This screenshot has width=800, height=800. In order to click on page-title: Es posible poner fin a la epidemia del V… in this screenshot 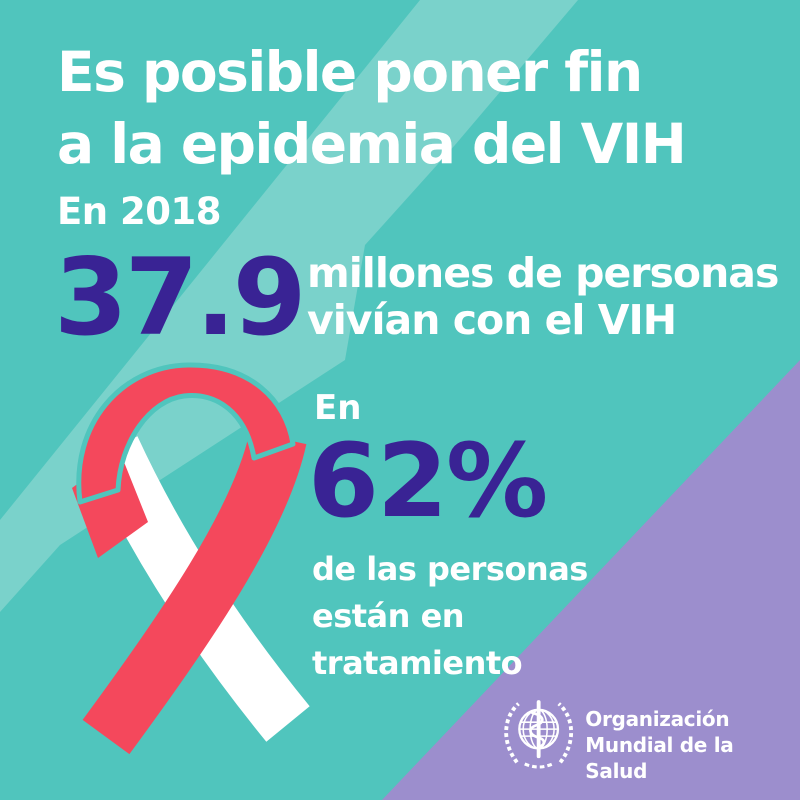, I will do `click(372, 108)`.